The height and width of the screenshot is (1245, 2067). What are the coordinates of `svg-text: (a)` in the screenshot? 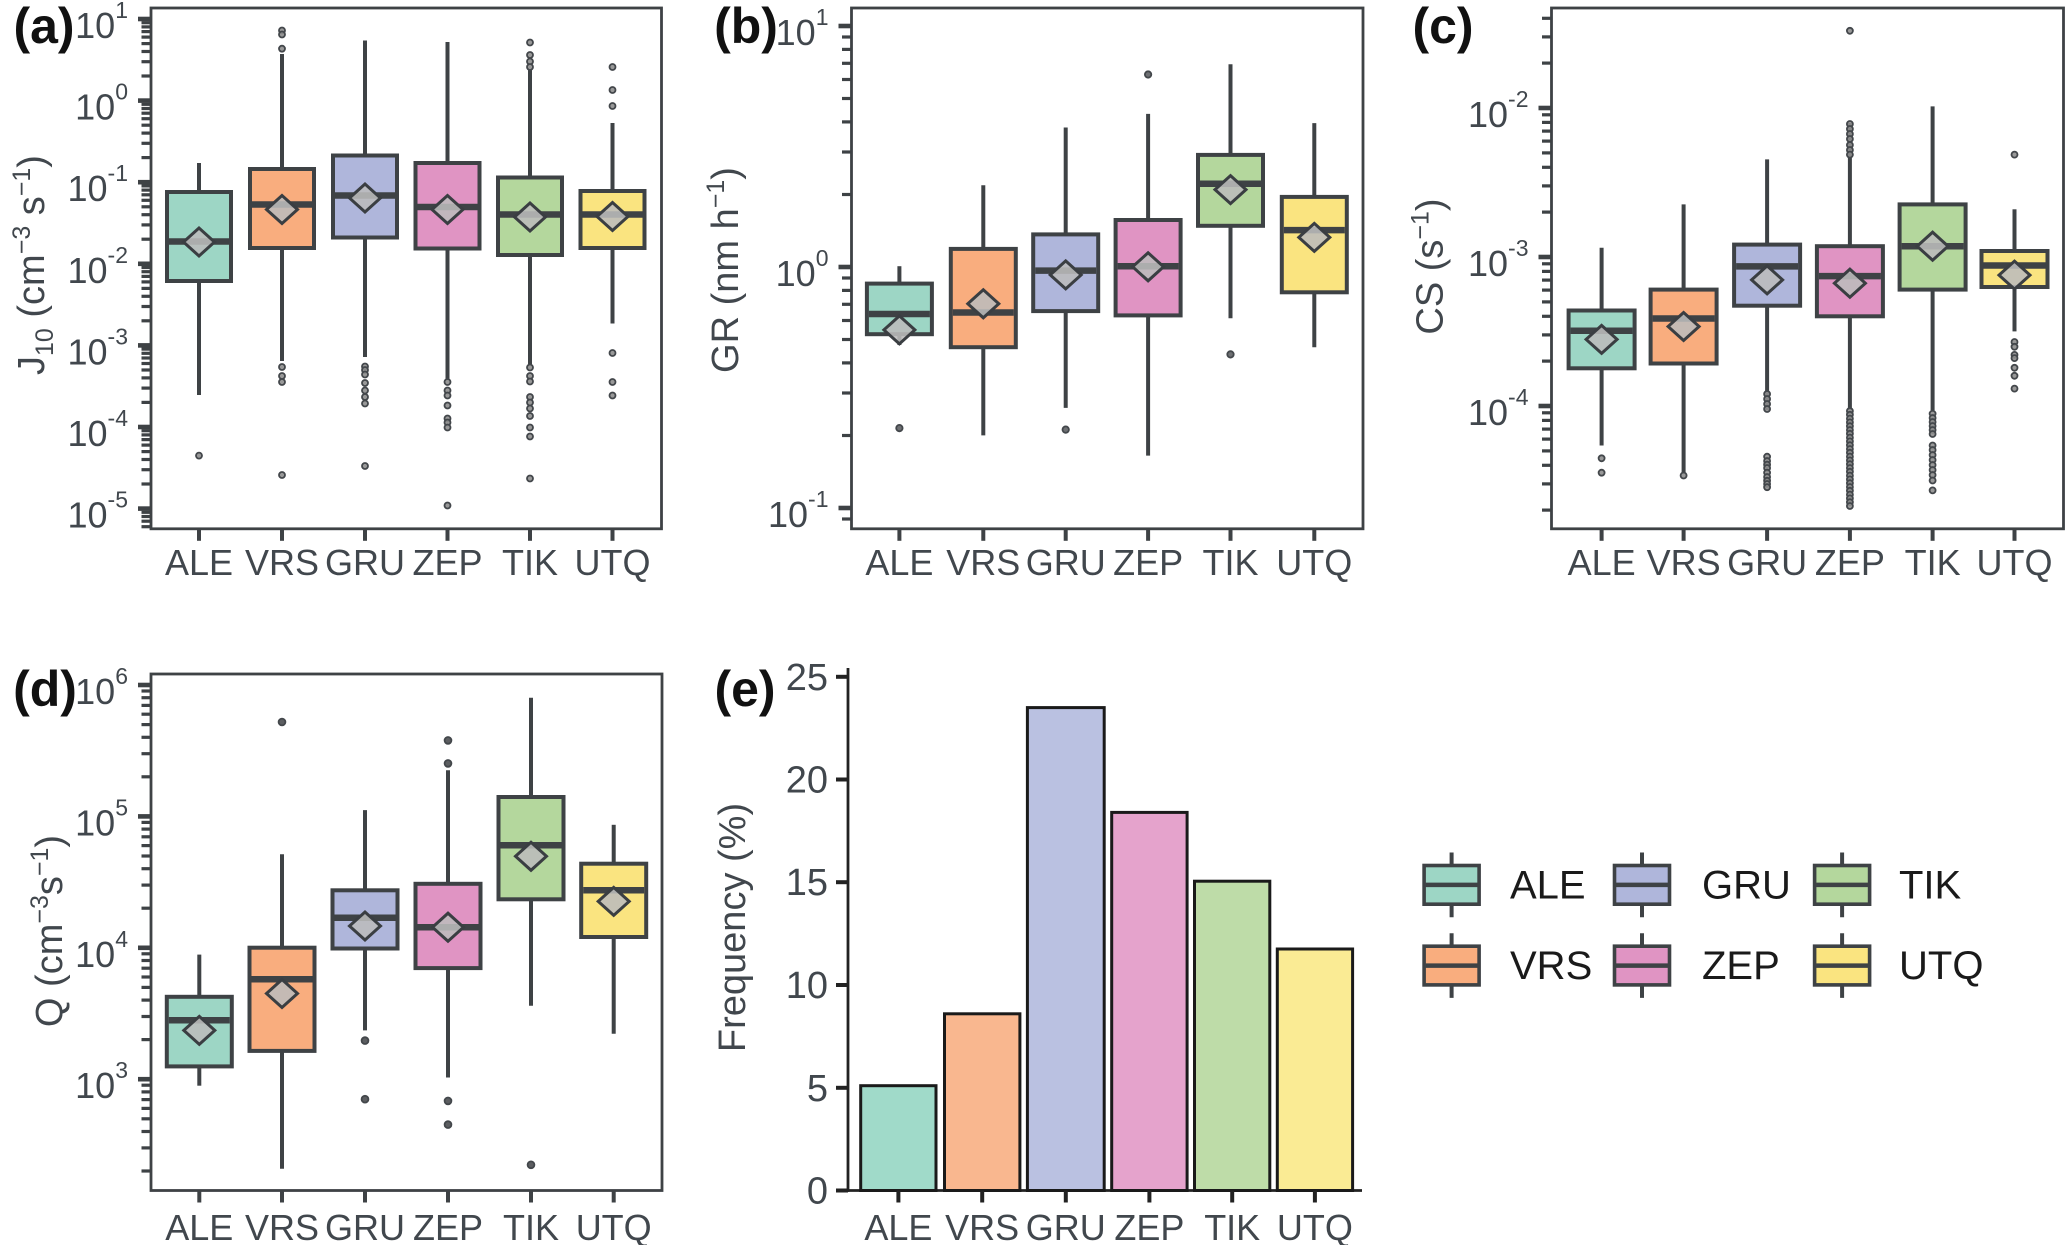 It's located at (43, 27).